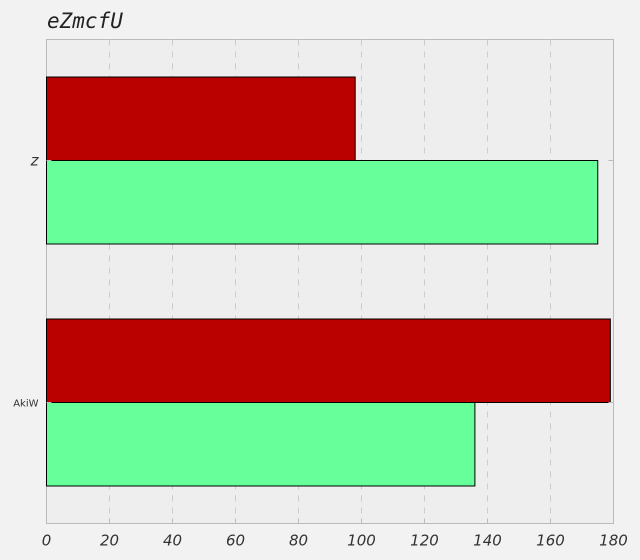 The height and width of the screenshot is (560, 640). Describe the element at coordinates (47, 541) in the screenshot. I see `x-tick-label: 0` at that location.